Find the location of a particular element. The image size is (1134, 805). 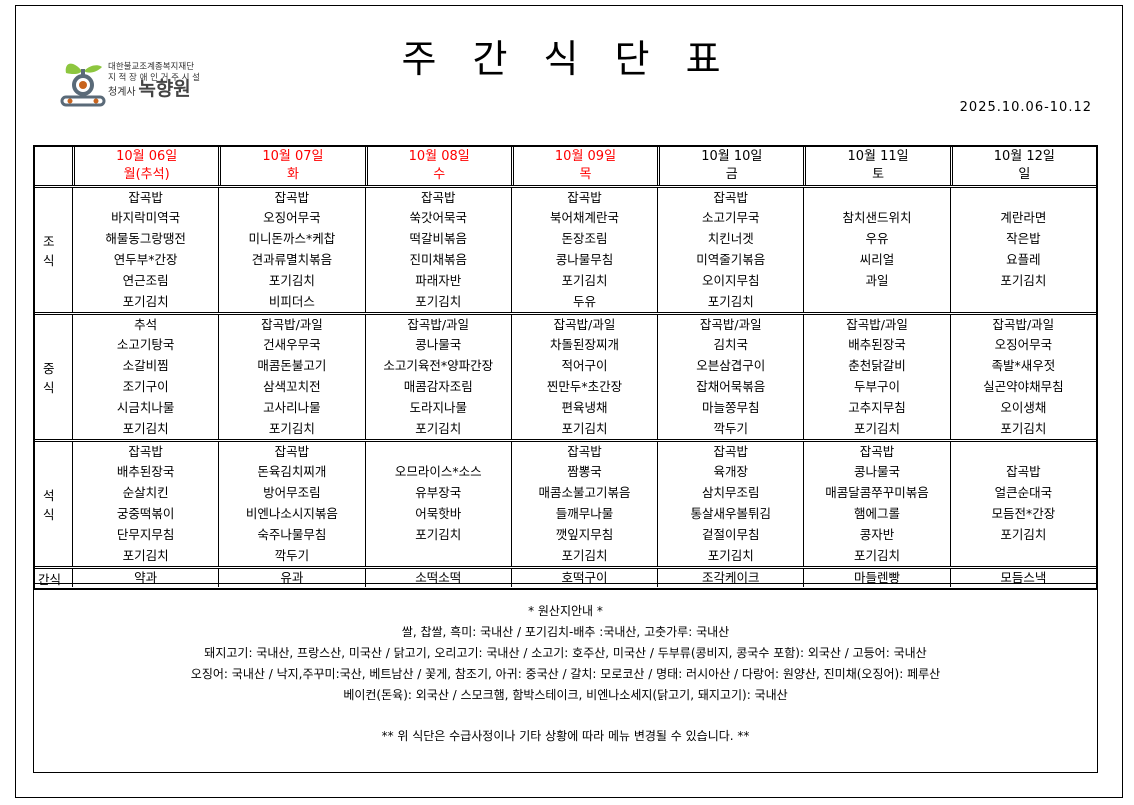

origin-heading: * 원산지안내 * is located at coordinates (565, 611).